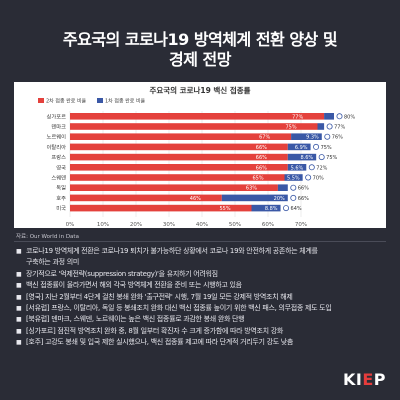 The height and width of the screenshot is (400, 400). What do you see at coordinates (100, 100) in the screenshot?
I see `legend-swatch-first-dose` at bounding box center [100, 100].